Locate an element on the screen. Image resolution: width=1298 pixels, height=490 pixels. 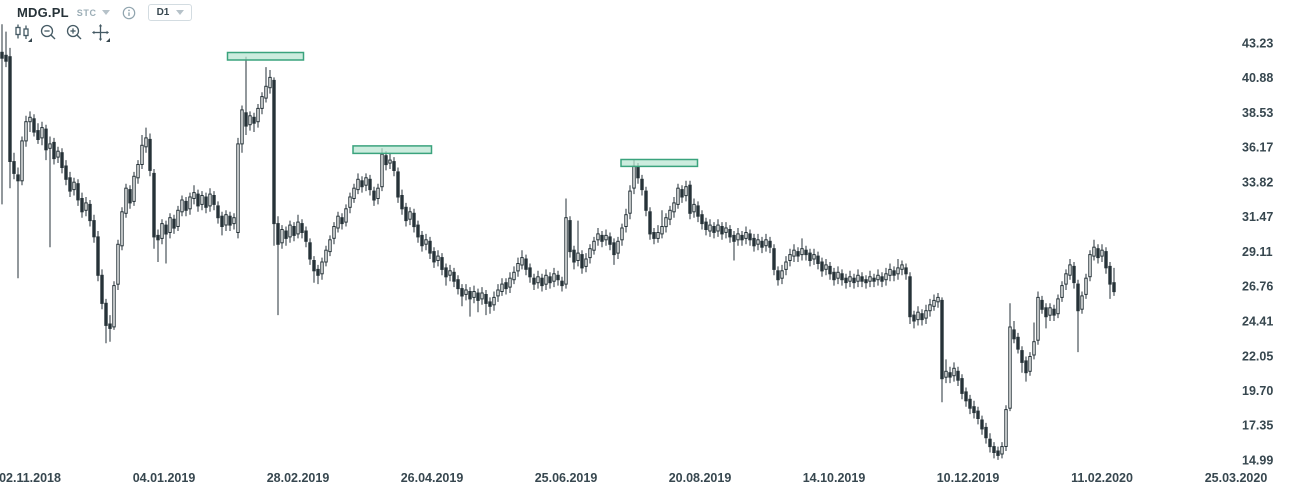
pan-button is located at coordinates (100, 32).